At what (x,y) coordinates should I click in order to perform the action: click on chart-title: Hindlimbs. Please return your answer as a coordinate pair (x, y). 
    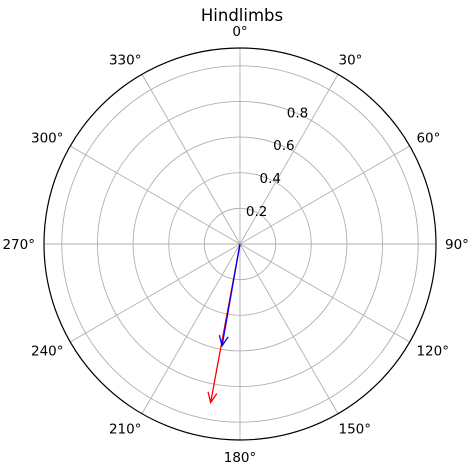
    Looking at the image, I should click on (242, 15).